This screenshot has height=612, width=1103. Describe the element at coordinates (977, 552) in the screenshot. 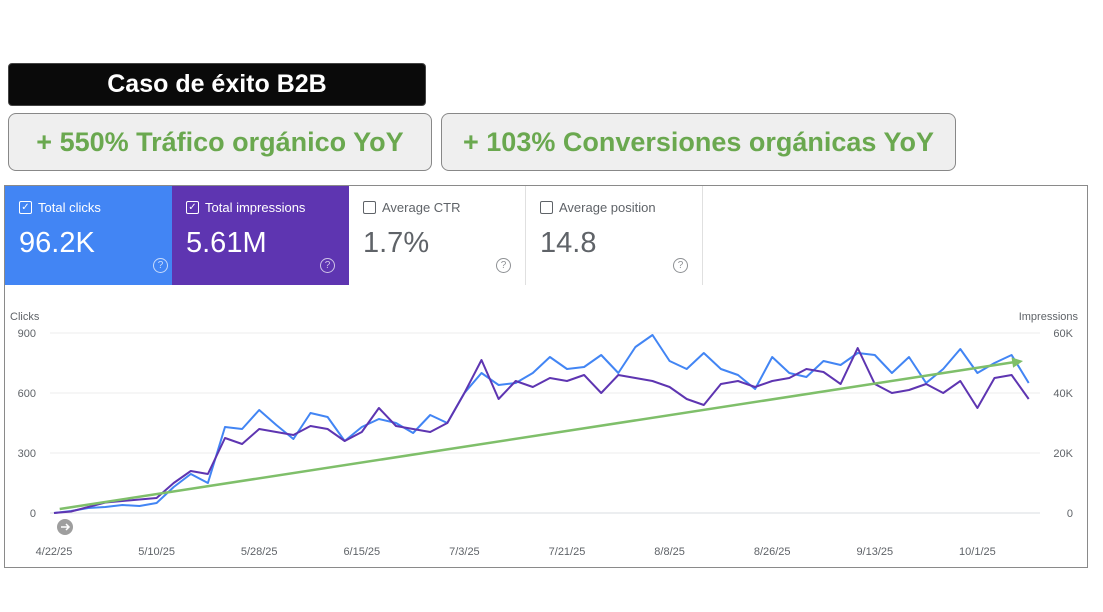

I see `x-tick-label: 10/1/25` at that location.